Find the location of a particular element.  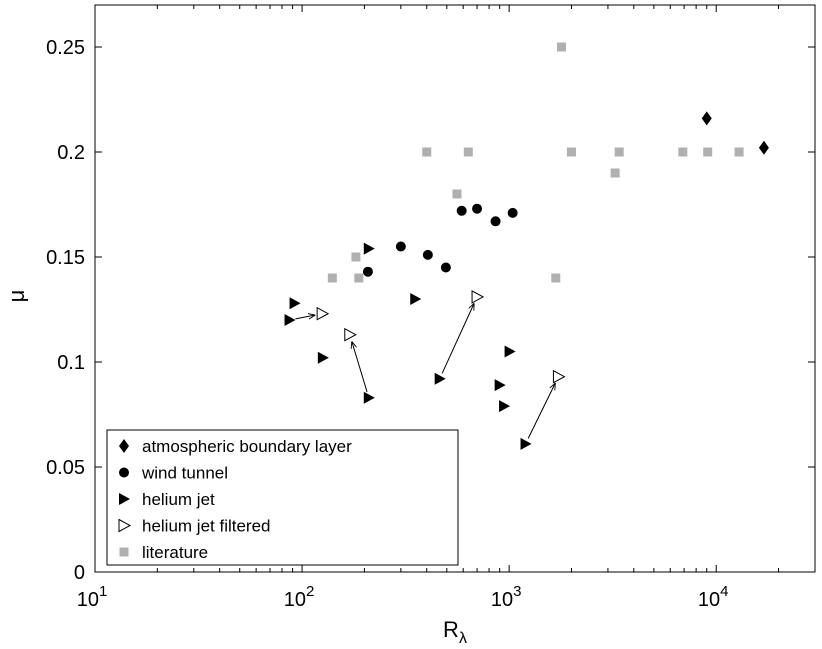

legend-marker-wind-tunnel is located at coordinates (124, 472).